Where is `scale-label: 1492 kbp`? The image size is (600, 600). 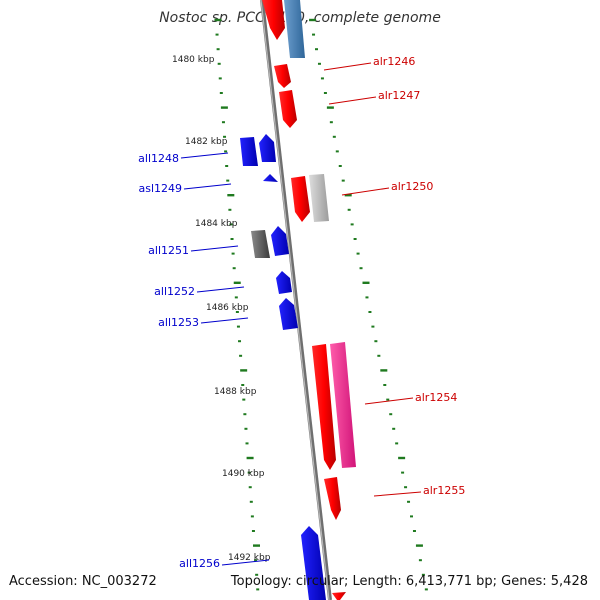
scale-label: 1492 kbp is located at coordinates (249, 558).